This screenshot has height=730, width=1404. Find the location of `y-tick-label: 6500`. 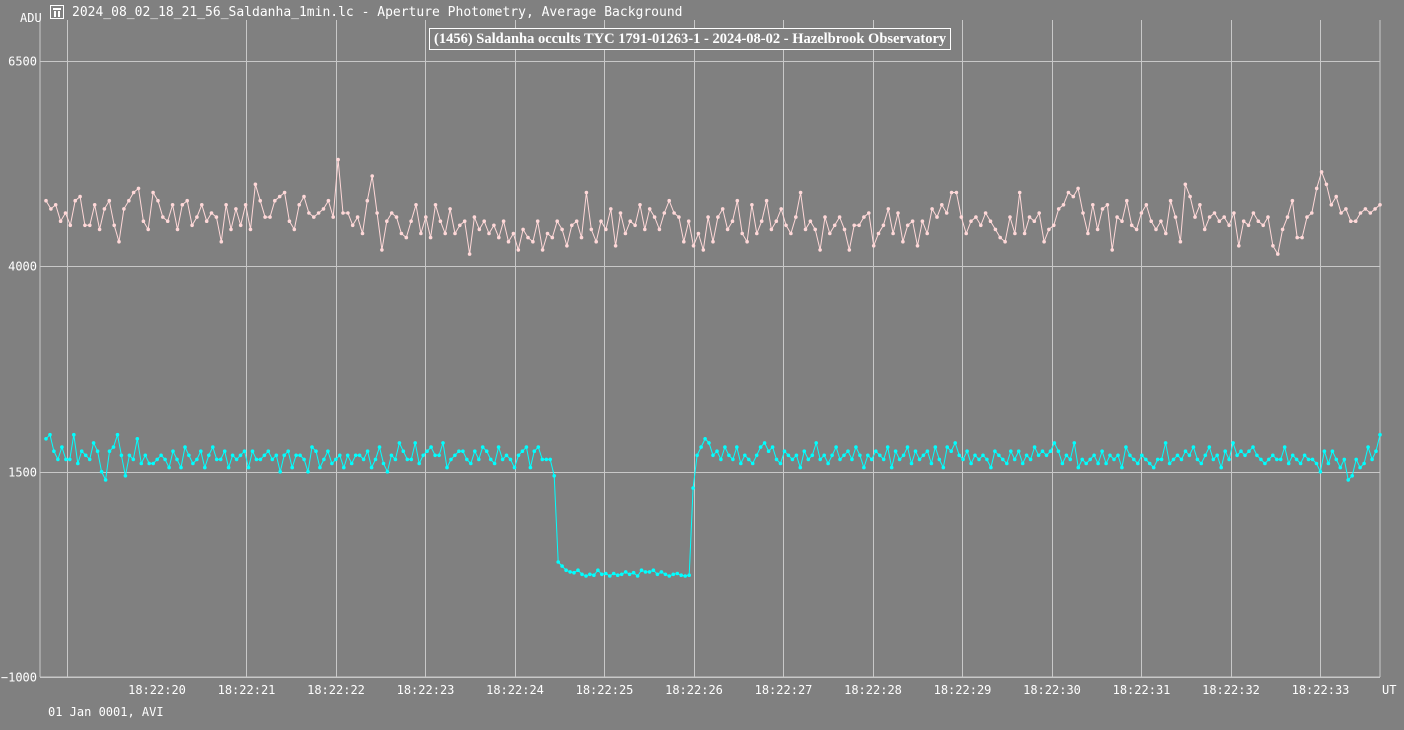

y-tick-label: 6500 is located at coordinates (22, 62).